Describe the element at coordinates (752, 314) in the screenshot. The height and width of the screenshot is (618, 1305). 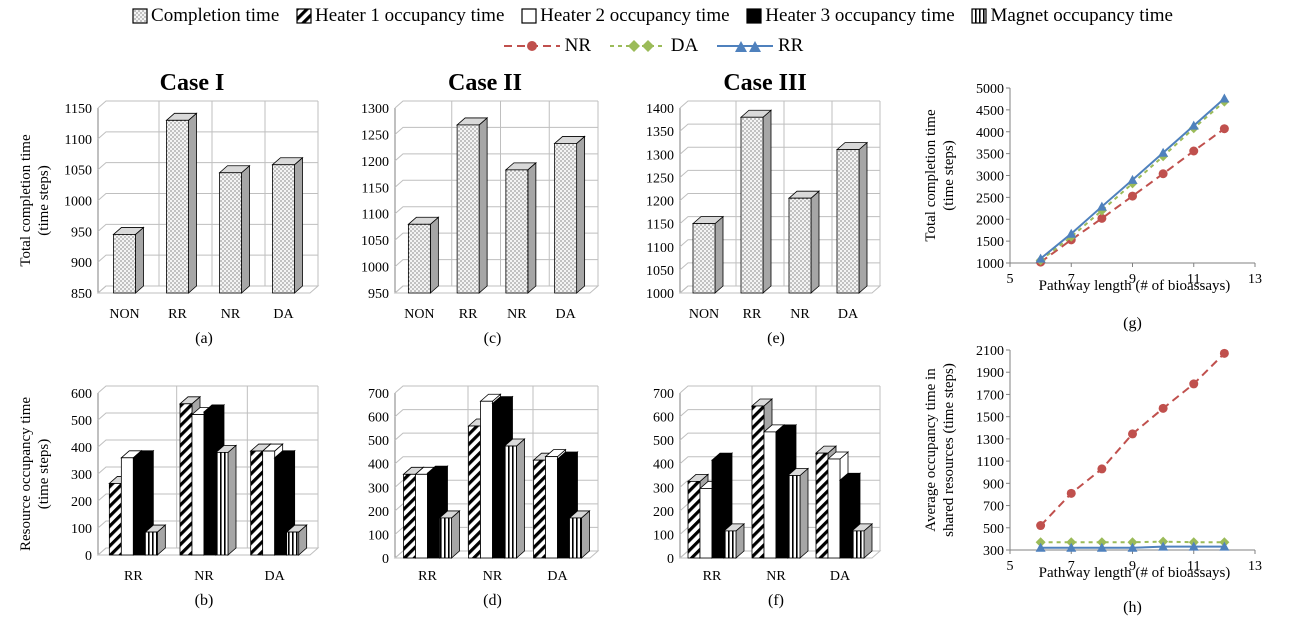
I see `x-tick-label: RR` at that location.